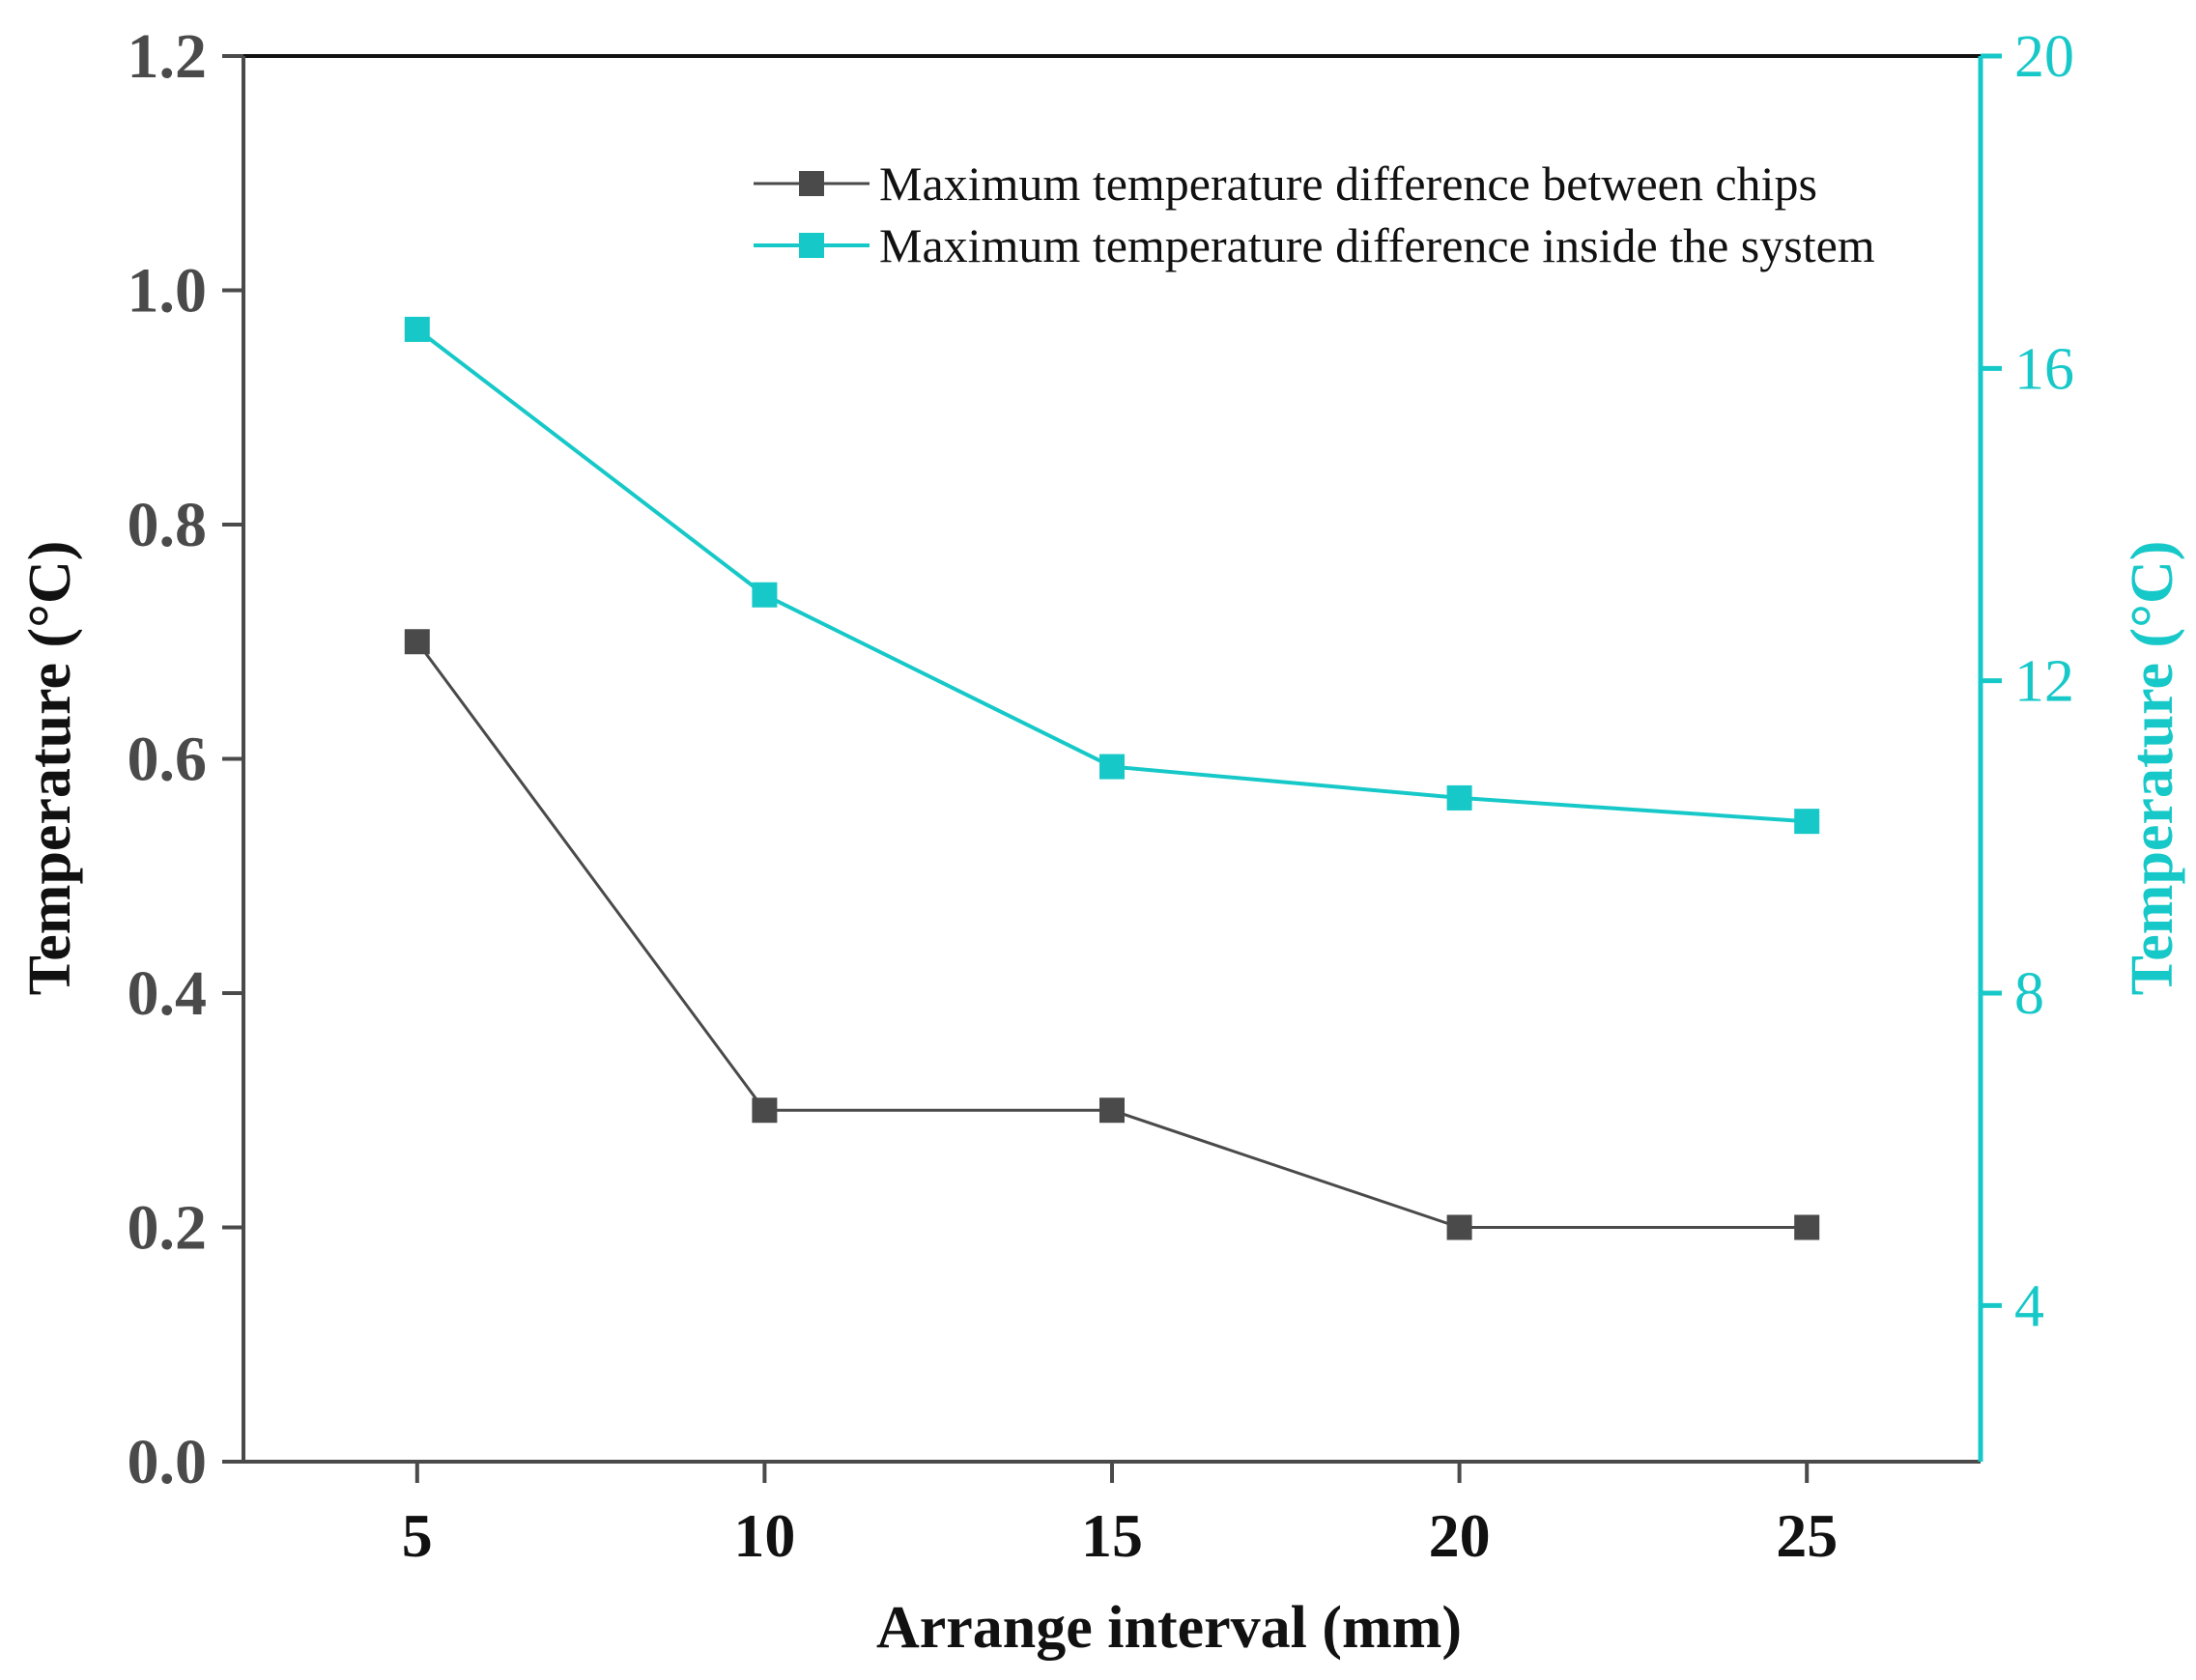  I want to click on x-axis-title: Arrange interval (mm), so click(1169, 1628).